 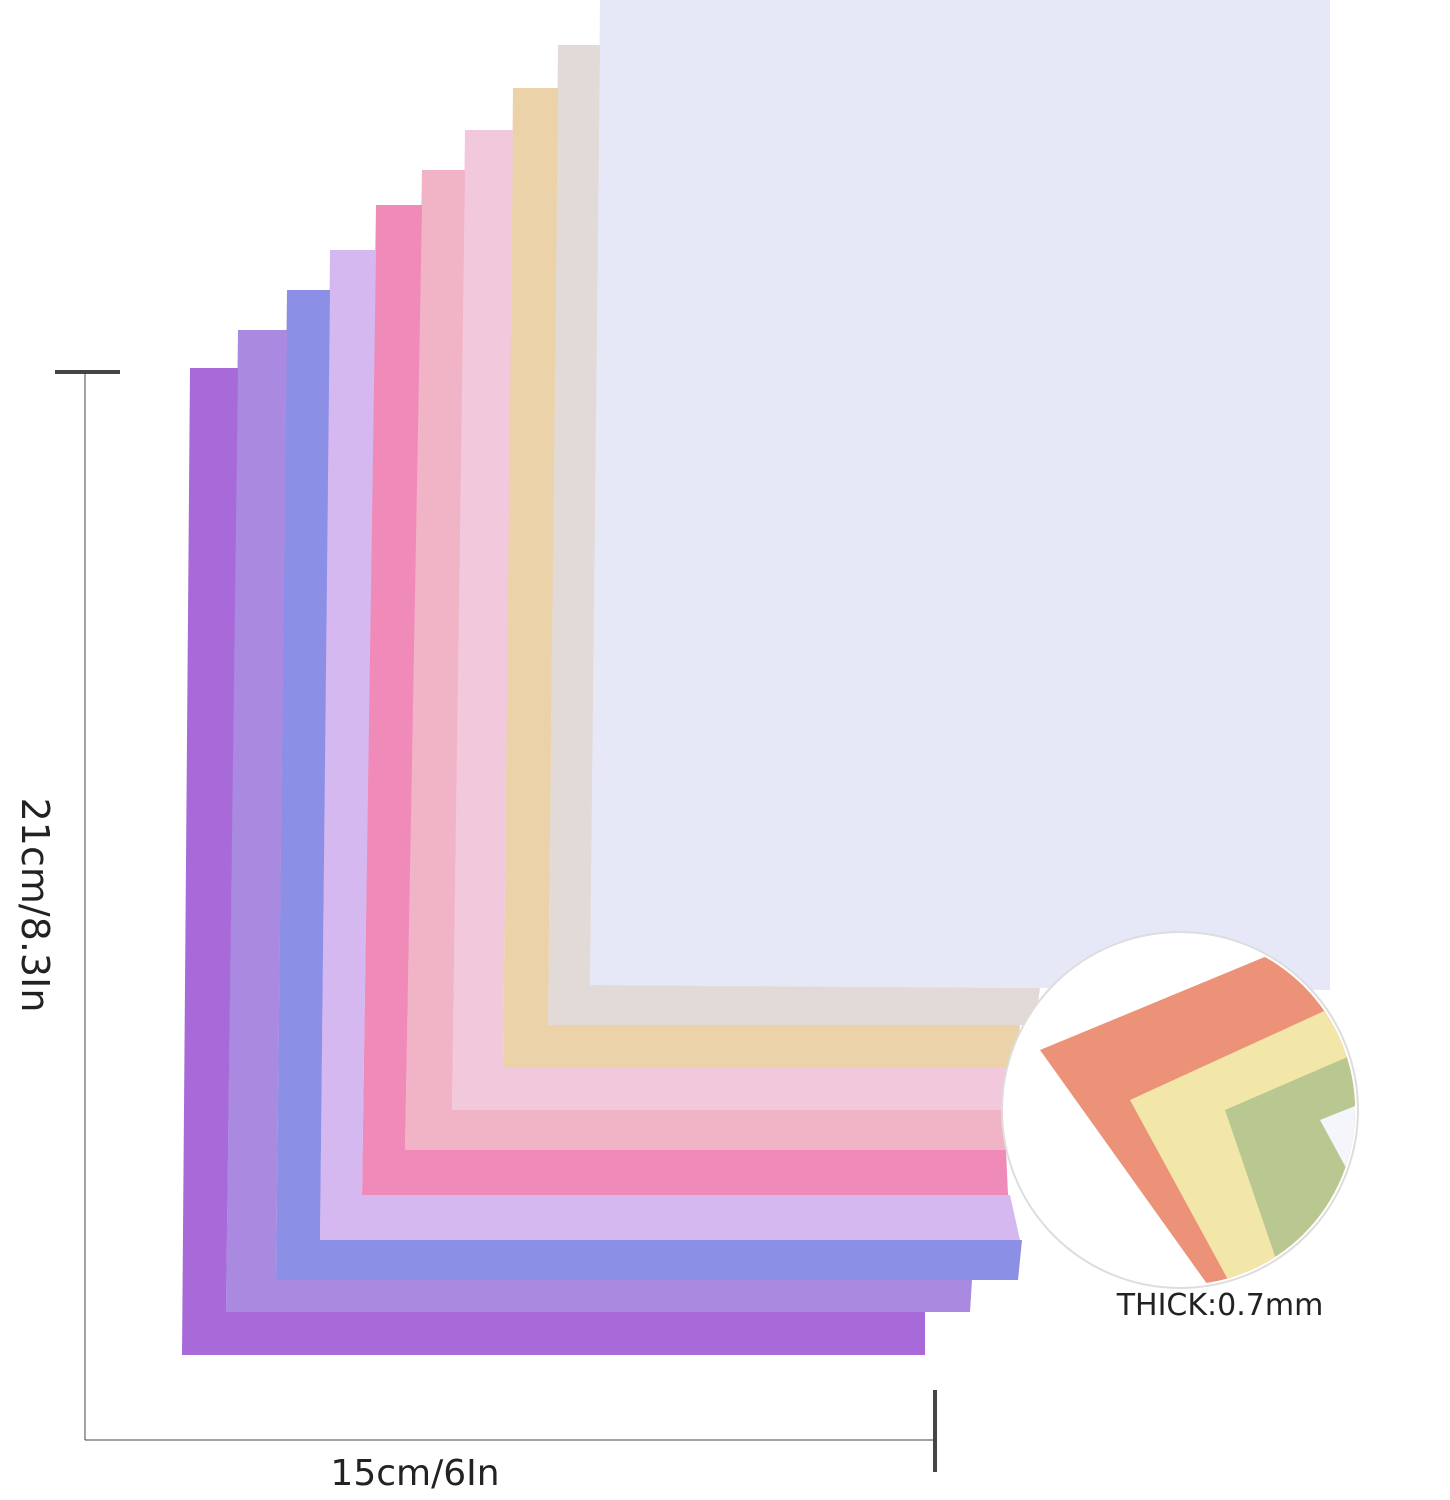 I want to click on thickness-inset: THICK:0.7mm, so click(x=1180, y=1127).